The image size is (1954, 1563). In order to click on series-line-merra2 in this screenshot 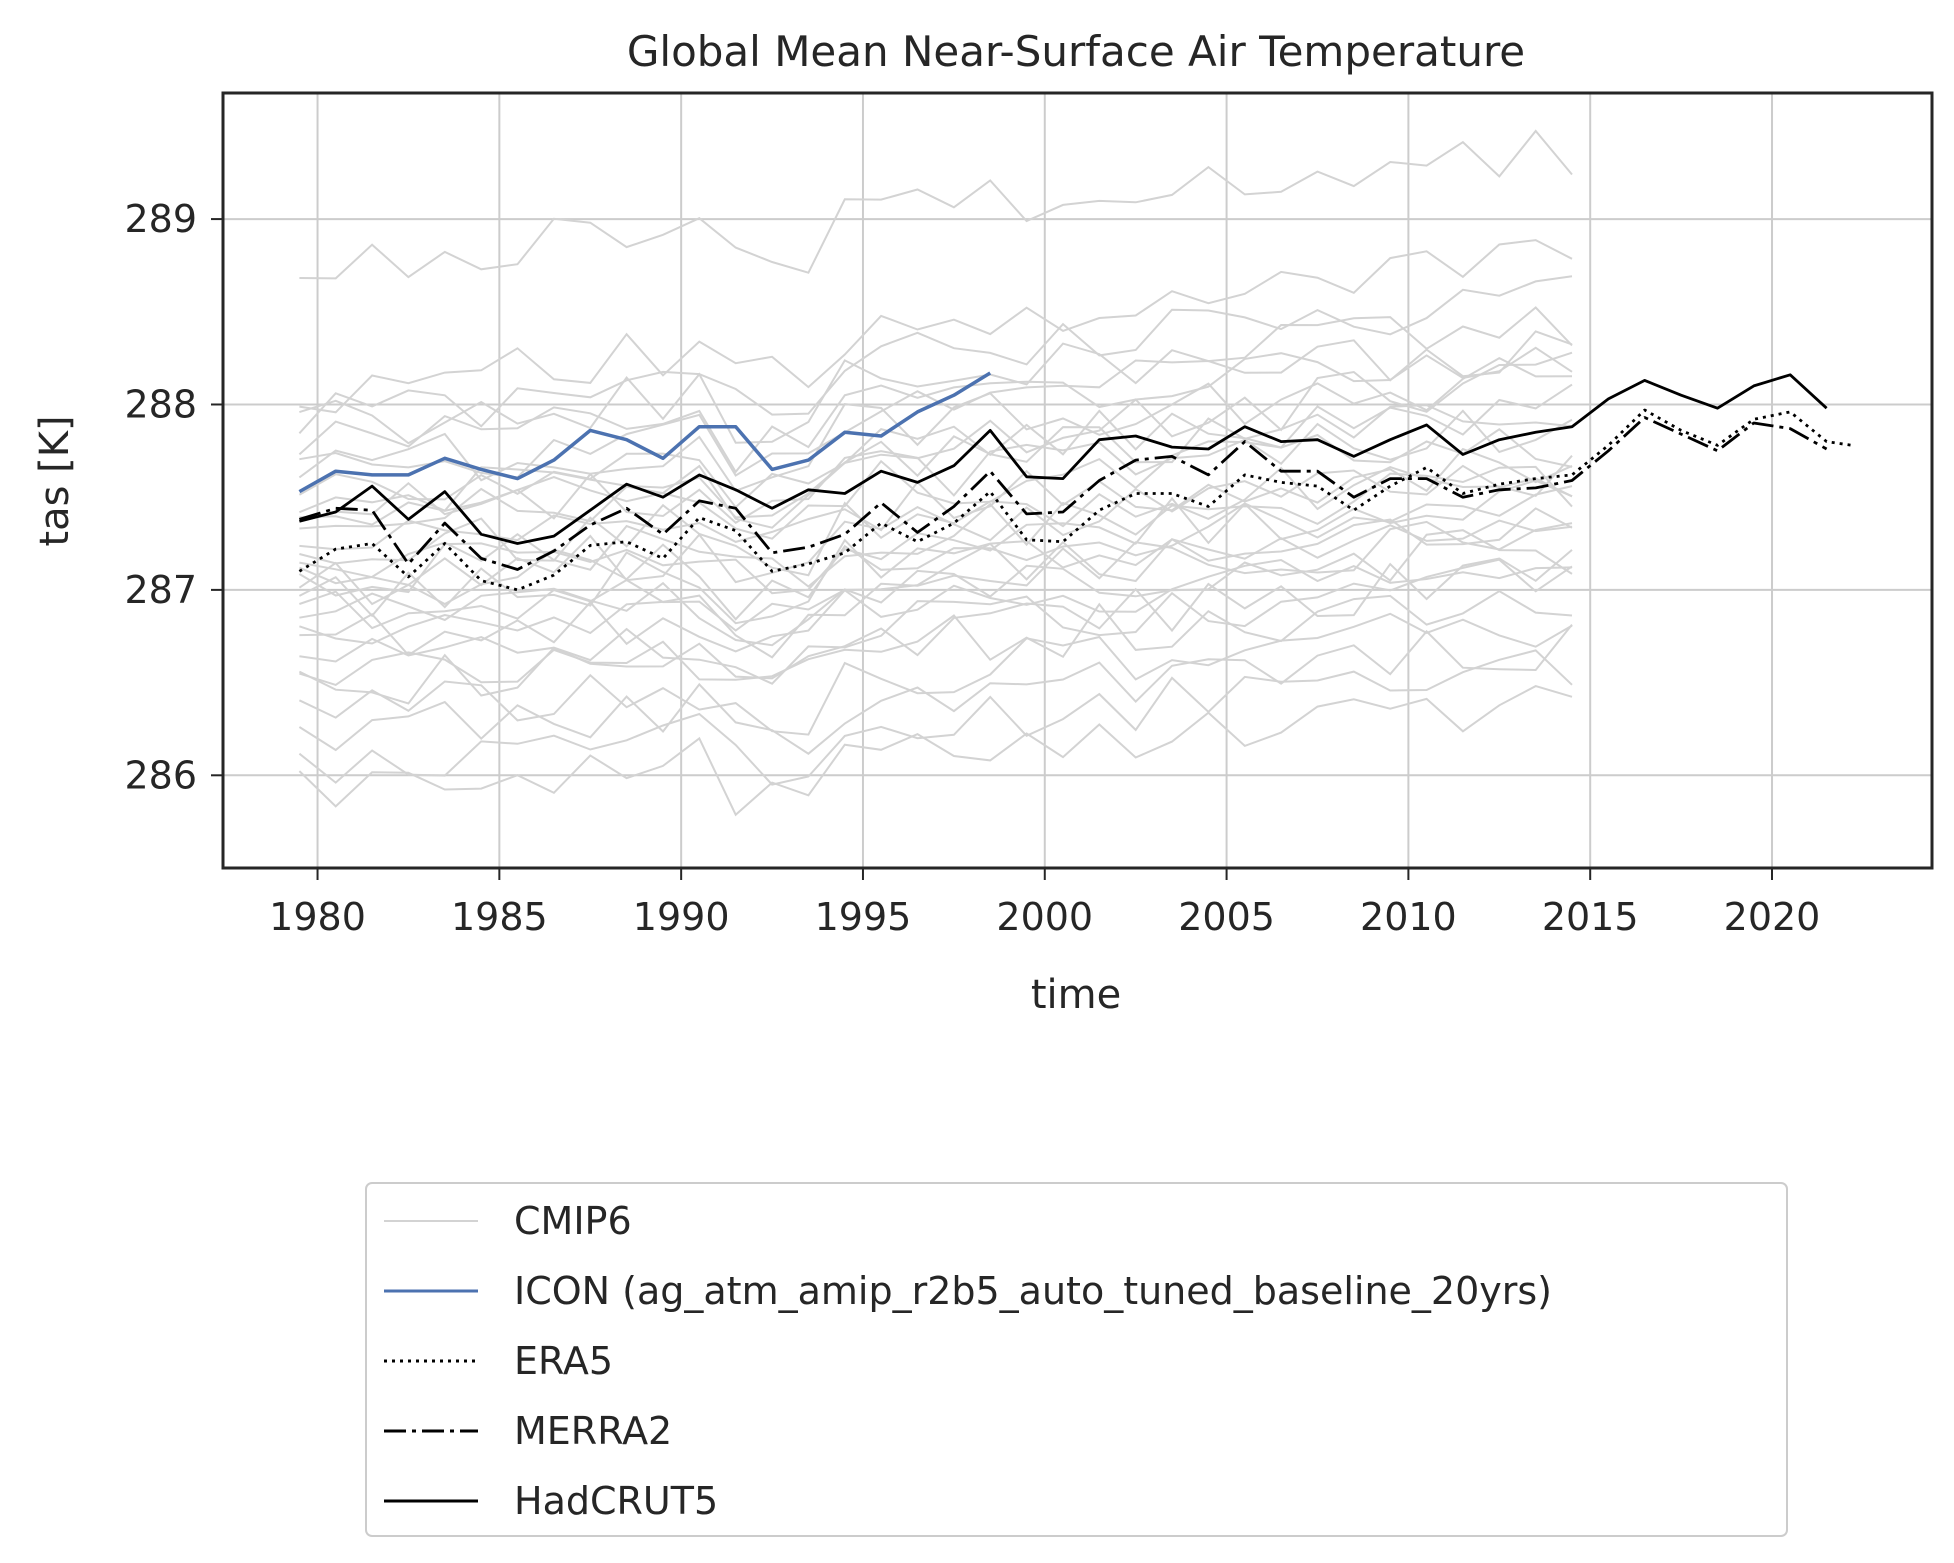, I will do `click(1063, 493)`.